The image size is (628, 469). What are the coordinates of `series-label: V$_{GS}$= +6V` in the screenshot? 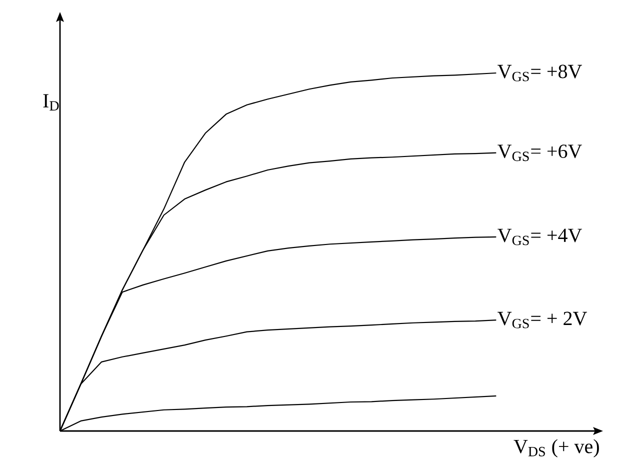 It's located at (540, 153).